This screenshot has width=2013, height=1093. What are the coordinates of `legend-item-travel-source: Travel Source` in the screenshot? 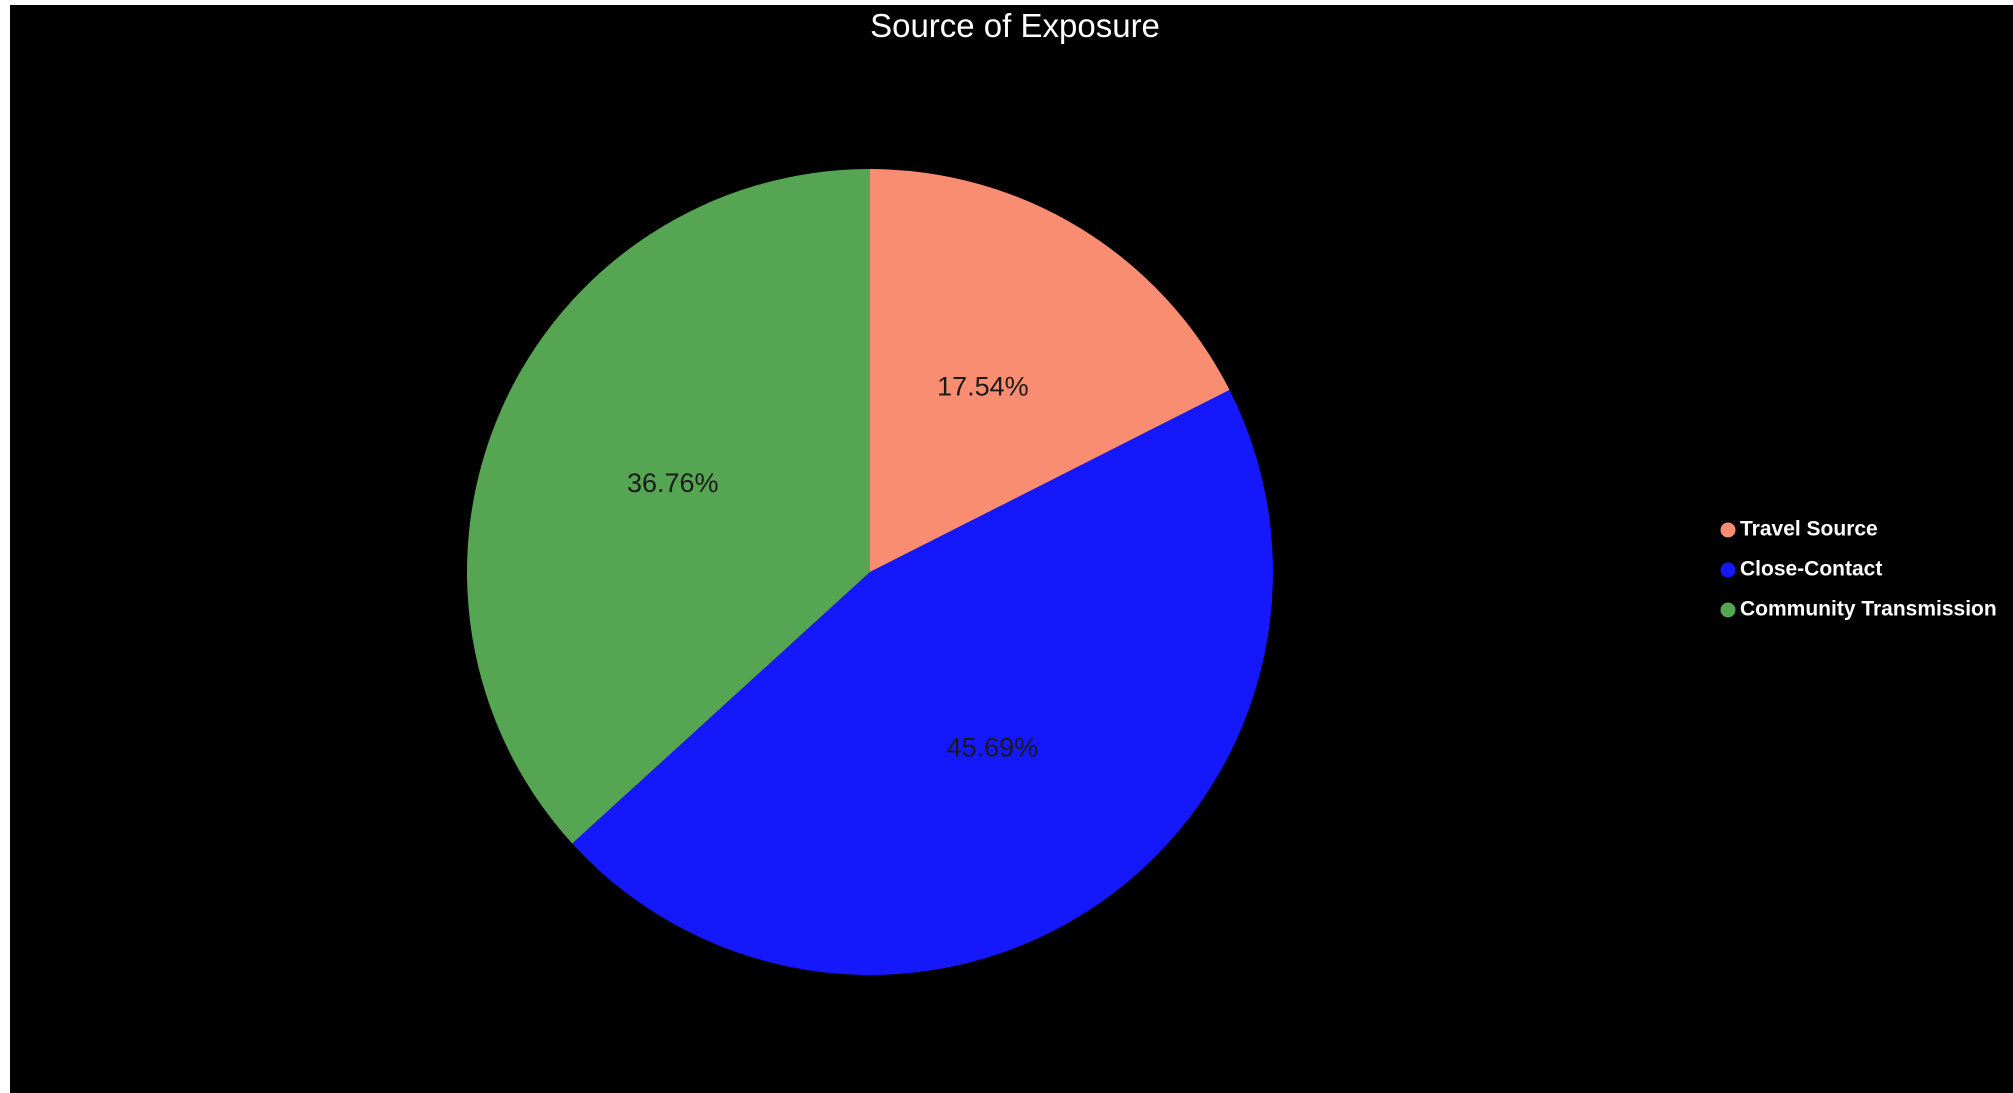 It's located at (1799, 529).